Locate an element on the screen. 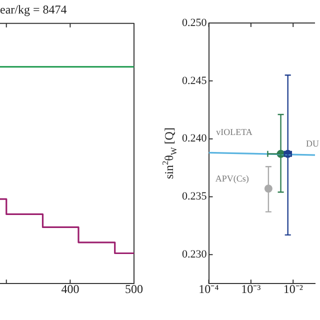  x-tick-label: 10⁻³ is located at coordinates (251, 289).